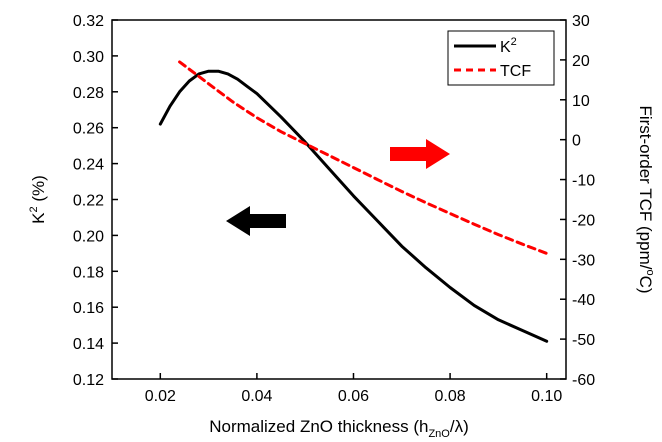 The height and width of the screenshot is (442, 662). What do you see at coordinates (88, 201) in the screenshot?
I see `left-tick-label: 0.22` at bounding box center [88, 201].